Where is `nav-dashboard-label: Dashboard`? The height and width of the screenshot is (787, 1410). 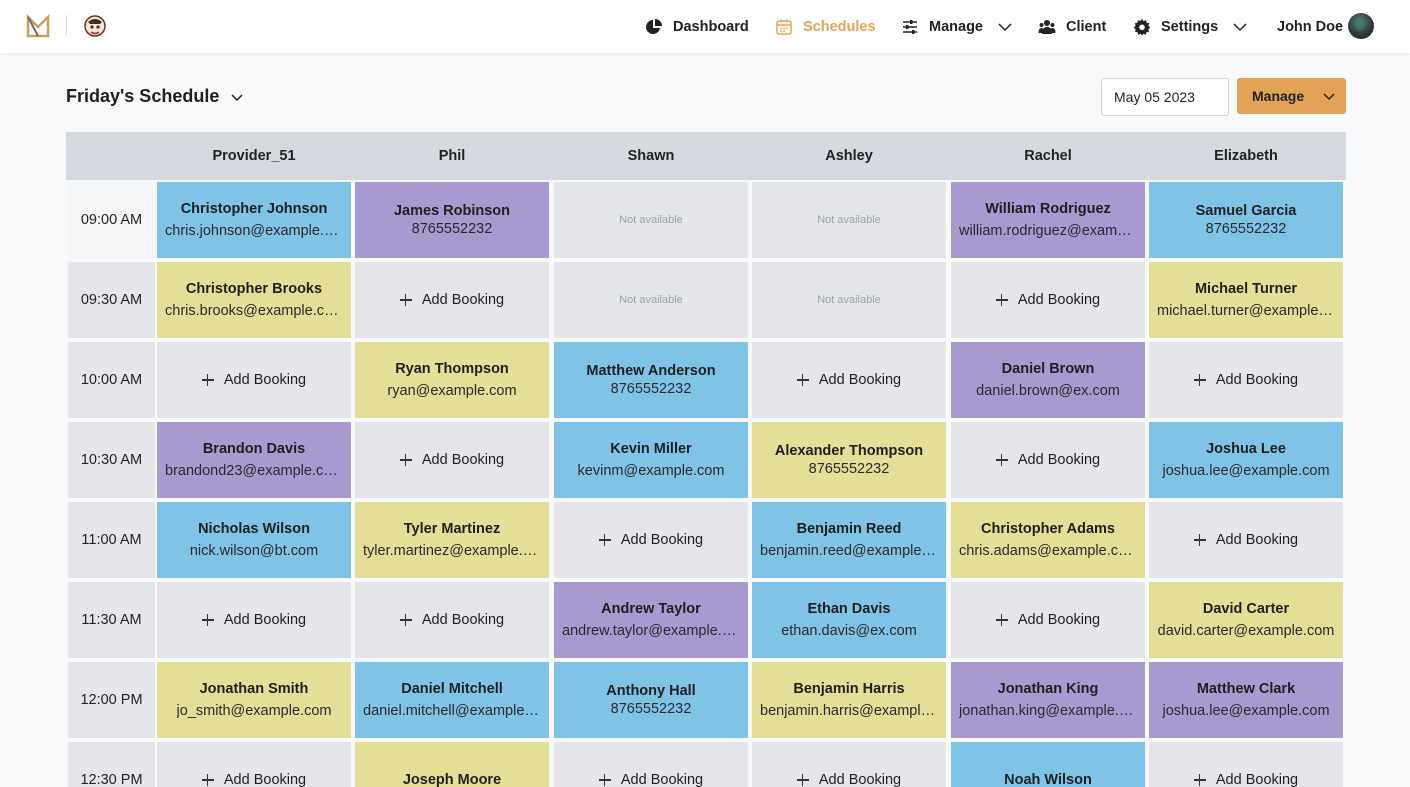
nav-dashboard-label: Dashboard is located at coordinates (711, 26).